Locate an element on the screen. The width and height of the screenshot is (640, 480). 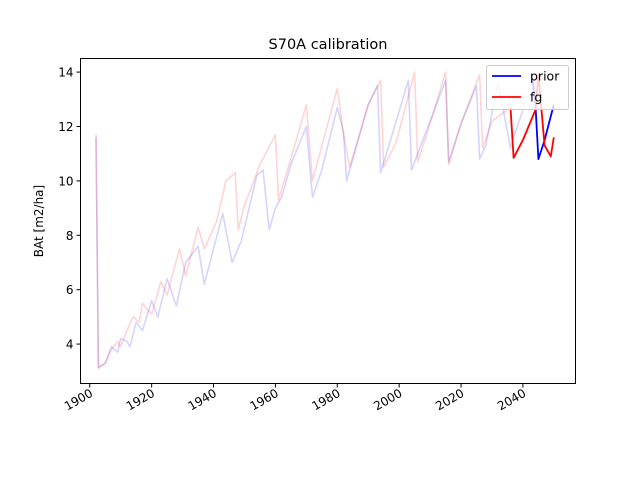
x-tick-label: 2020 is located at coordinates (449, 399).